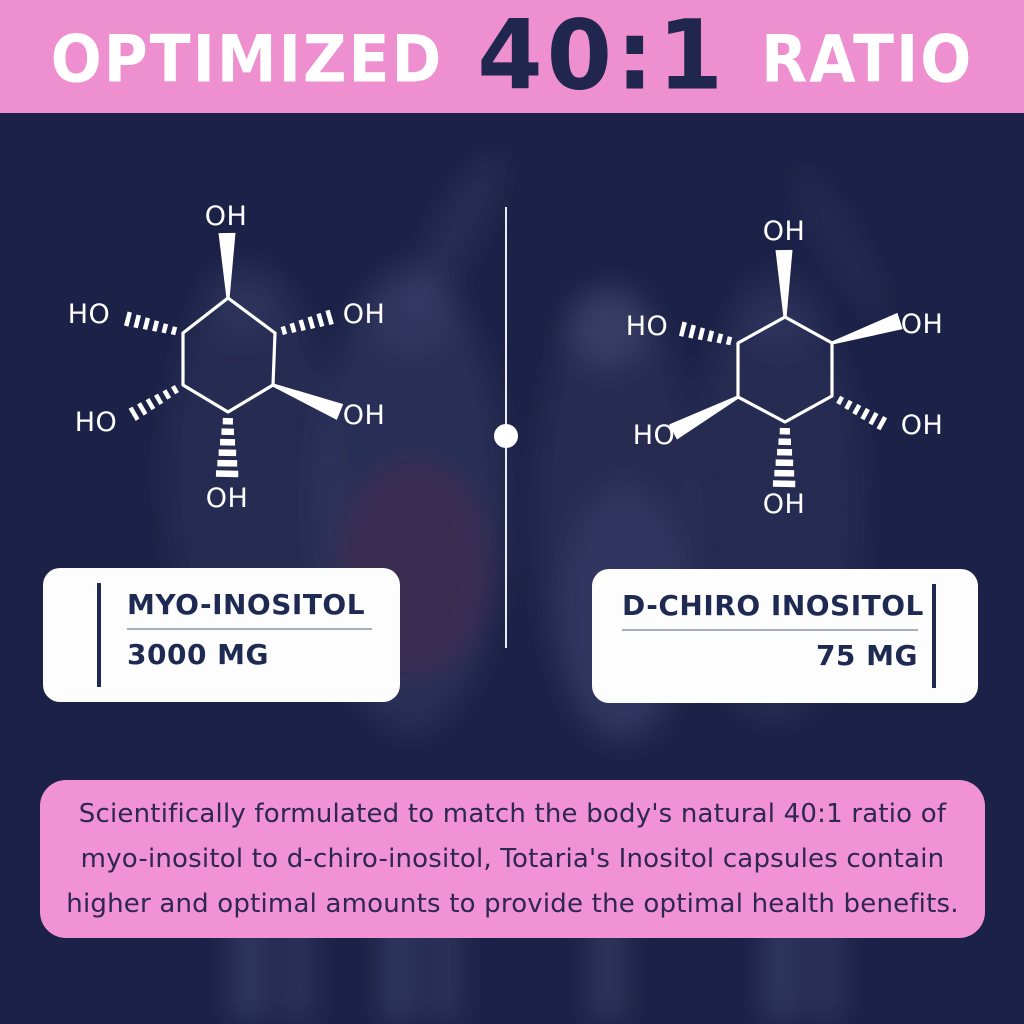 This screenshot has height=1024, width=1024. What do you see at coordinates (96, 422) in the screenshot?
I see `myo-lower_left-hydroxyl-label: HO` at bounding box center [96, 422].